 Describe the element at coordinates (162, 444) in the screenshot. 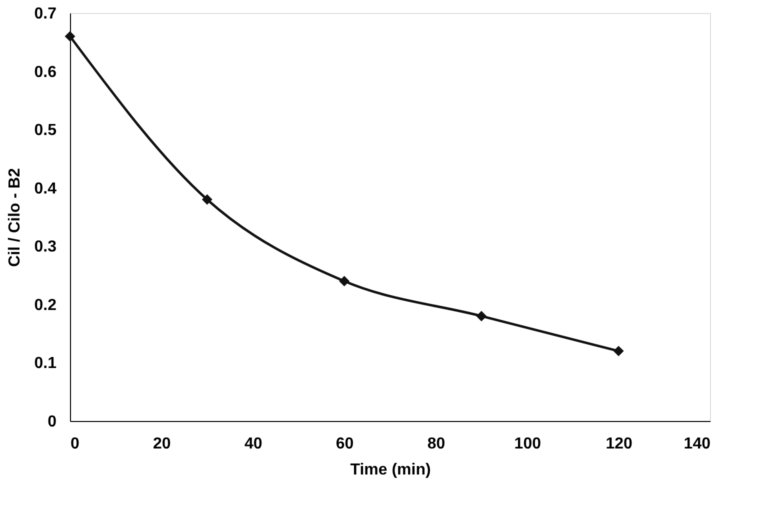

I see `x-tick-label: 20` at that location.